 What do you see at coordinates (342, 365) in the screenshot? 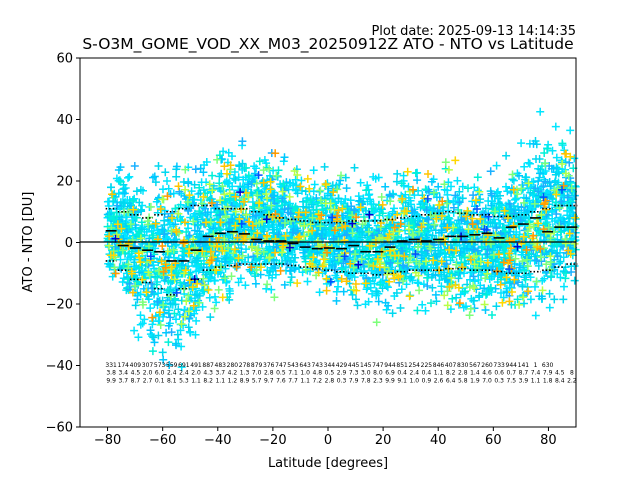
I see `bin-stat-label: 429` at bounding box center [342, 365].